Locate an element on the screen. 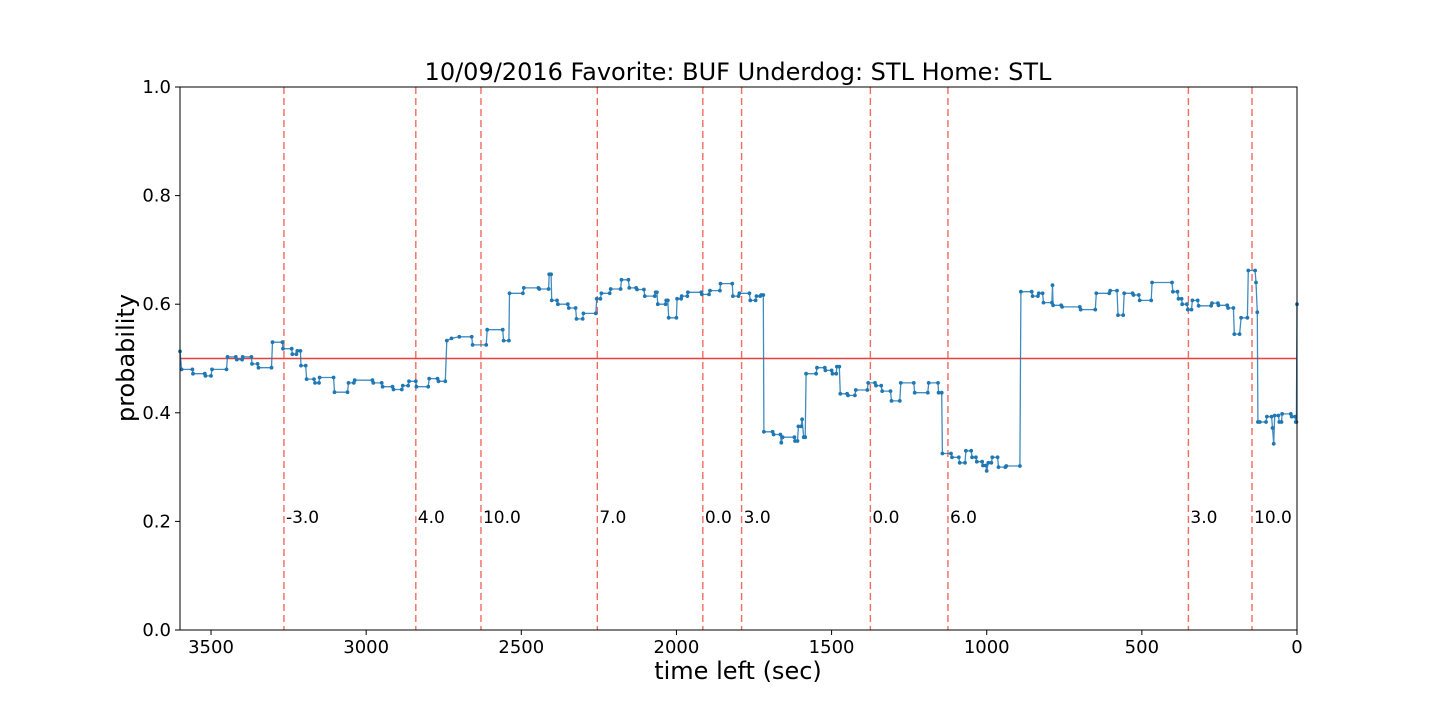 Image resolution: width=1440 pixels, height=720 pixels. scoring-event-label: 3.0 is located at coordinates (757, 518).